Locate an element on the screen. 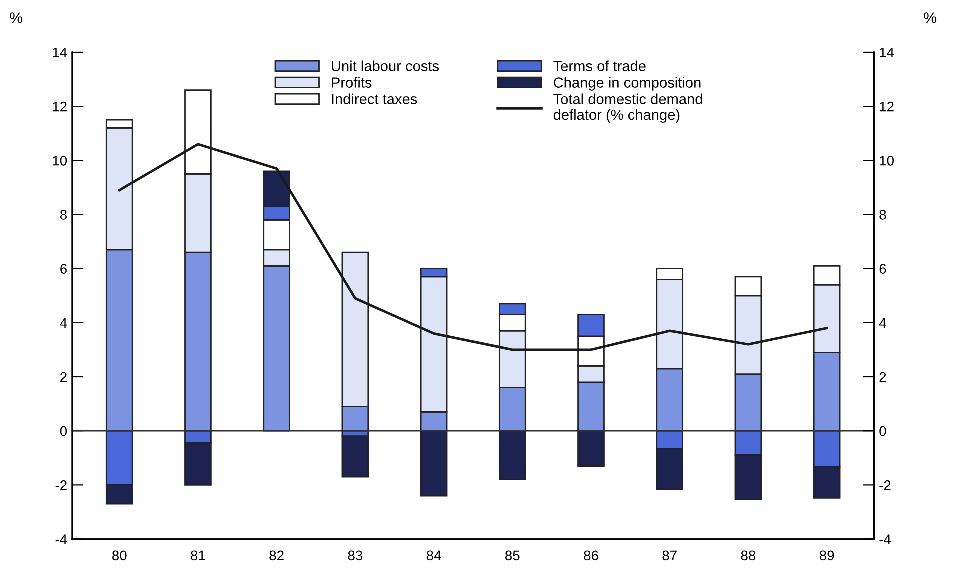 Image resolution: width=966 pixels, height=583 pixels. y2-tick-label: 2 is located at coordinates (883, 377).